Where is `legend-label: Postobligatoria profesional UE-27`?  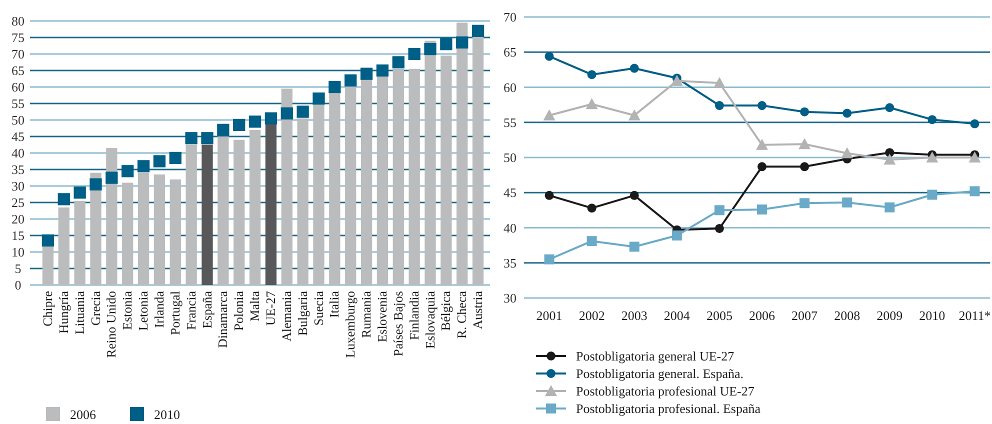
legend-label: Postobligatoria profesional UE-27 is located at coordinates (665, 391).